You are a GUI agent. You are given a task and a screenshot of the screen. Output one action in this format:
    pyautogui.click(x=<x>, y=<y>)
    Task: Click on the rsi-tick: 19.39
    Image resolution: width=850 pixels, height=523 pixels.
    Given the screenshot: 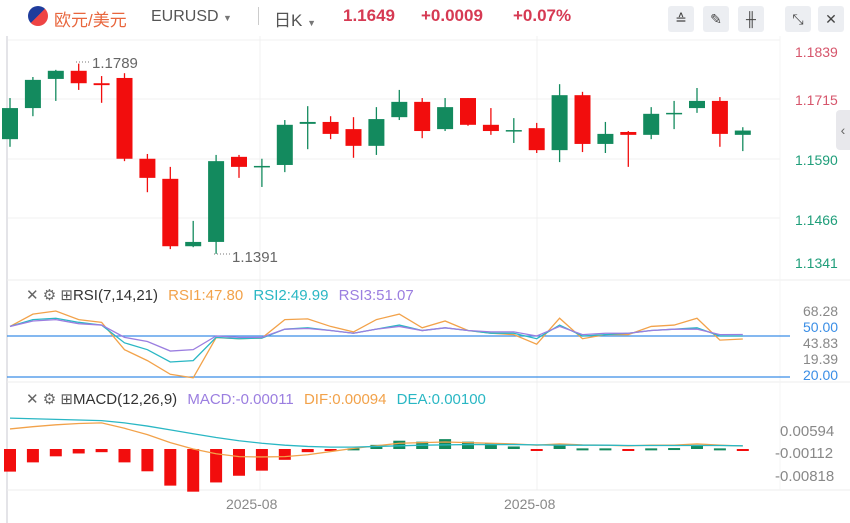 What is the action you would take?
    pyautogui.click(x=821, y=359)
    